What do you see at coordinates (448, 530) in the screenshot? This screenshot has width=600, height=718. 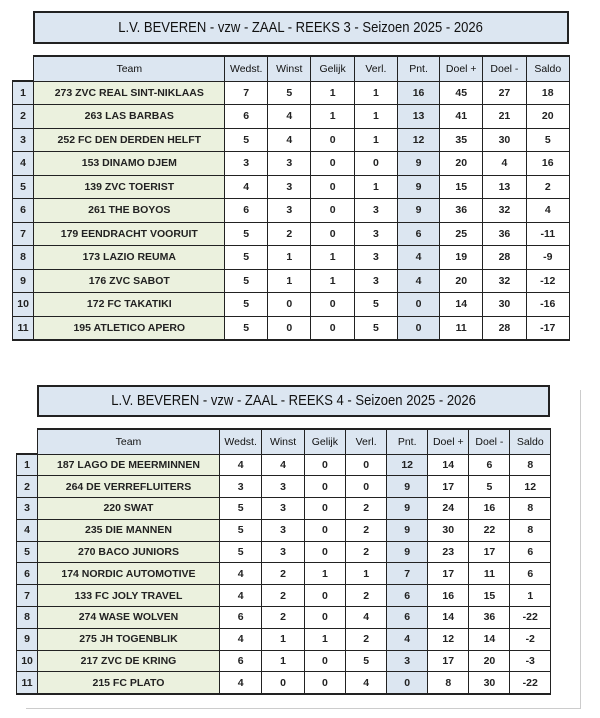 I see `doel-plus-cell: 30` at bounding box center [448, 530].